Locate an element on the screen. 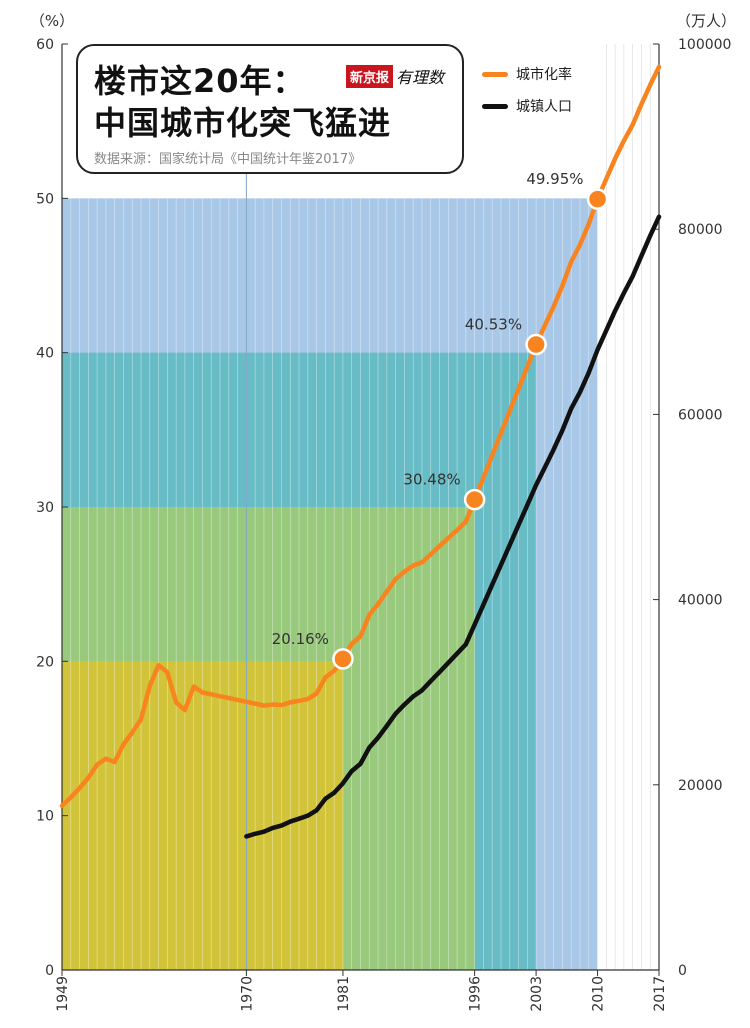 The image size is (750, 1028). right-tick-label-0: 0 is located at coordinates (682, 971).